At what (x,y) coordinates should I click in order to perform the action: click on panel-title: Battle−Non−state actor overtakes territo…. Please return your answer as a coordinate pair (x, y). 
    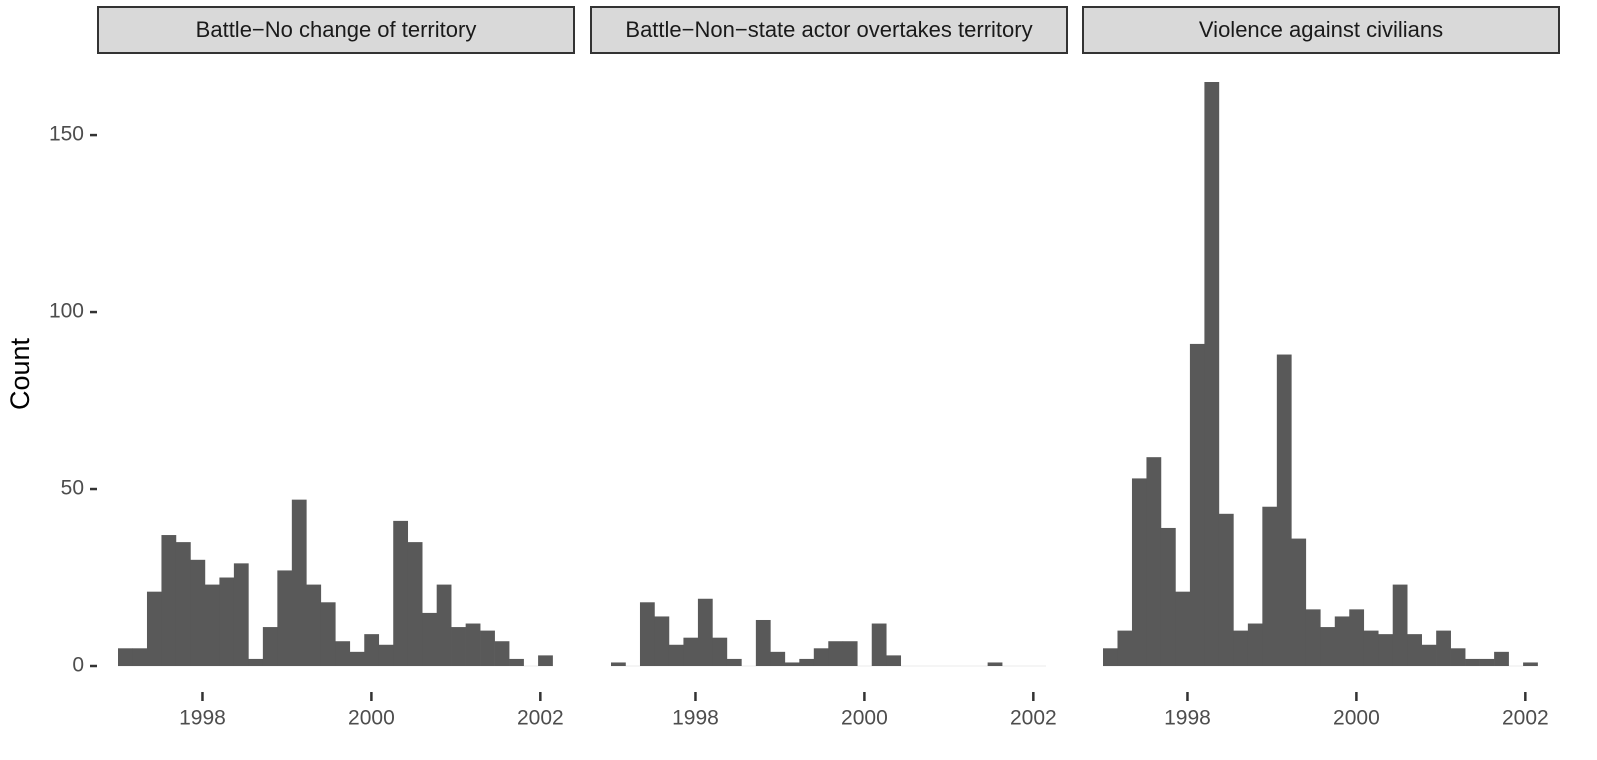
    Looking at the image, I should click on (828, 29).